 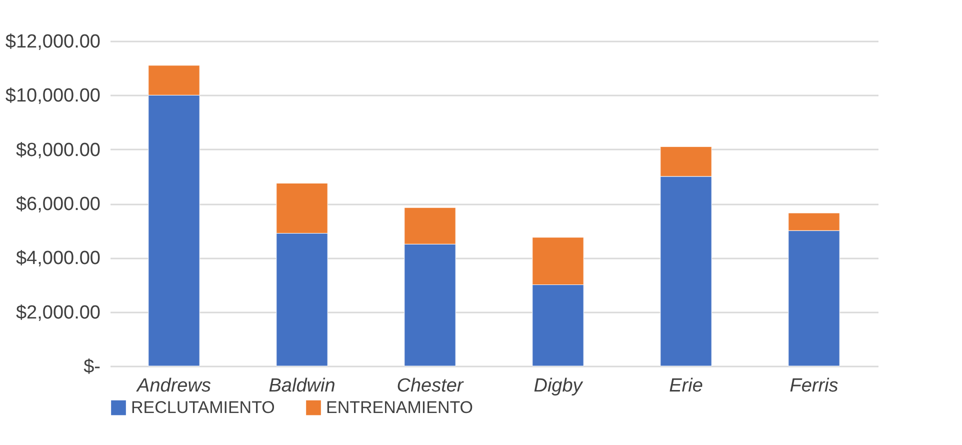 I want to click on y-tick-label: $10,000.00, so click(x=52, y=96).